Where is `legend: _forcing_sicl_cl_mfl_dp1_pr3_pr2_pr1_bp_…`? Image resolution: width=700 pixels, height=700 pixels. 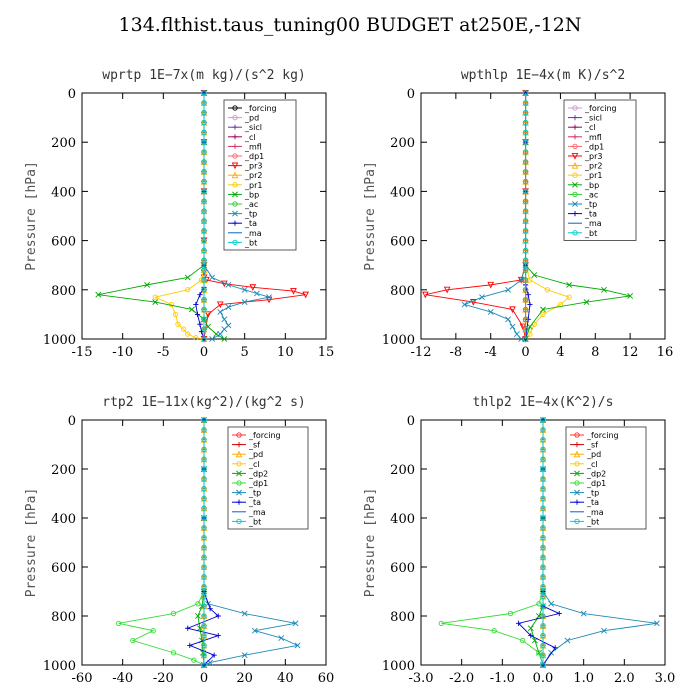
legend: _forcing_sicl_cl_mfl_dp1_pr3_pr2_pr1_bp_… is located at coordinates (600, 170).